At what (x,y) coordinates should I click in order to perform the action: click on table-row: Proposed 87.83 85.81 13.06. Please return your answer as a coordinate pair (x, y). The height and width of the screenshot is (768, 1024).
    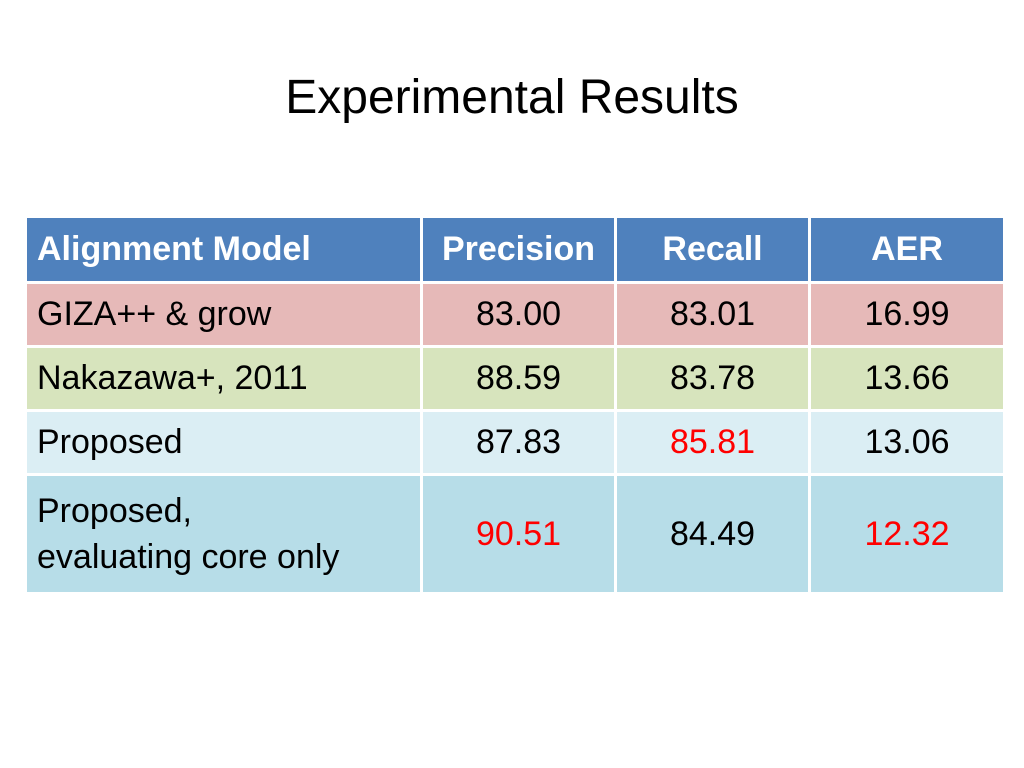
    Looking at the image, I should click on (515, 442).